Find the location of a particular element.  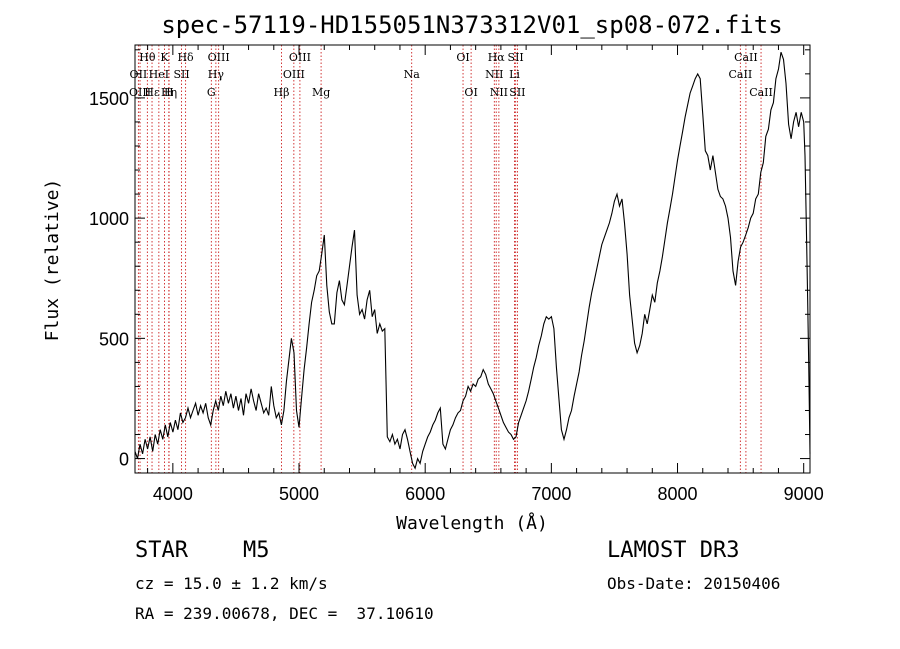

line-label-23: Li is located at coordinates (514, 74).